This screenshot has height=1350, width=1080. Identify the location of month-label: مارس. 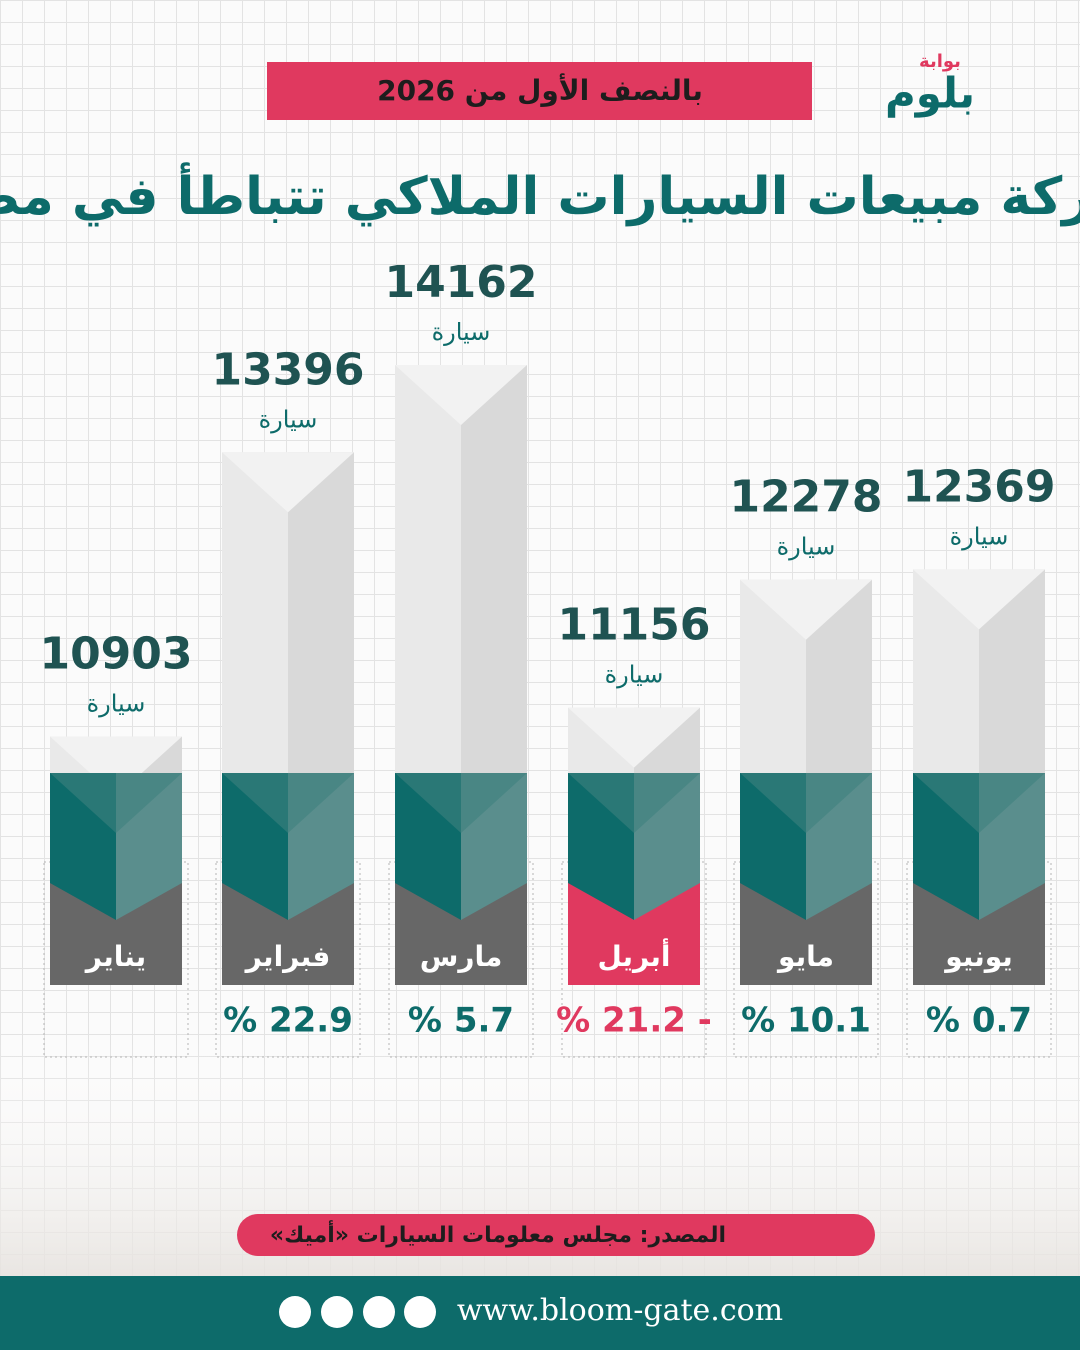
(461, 956).